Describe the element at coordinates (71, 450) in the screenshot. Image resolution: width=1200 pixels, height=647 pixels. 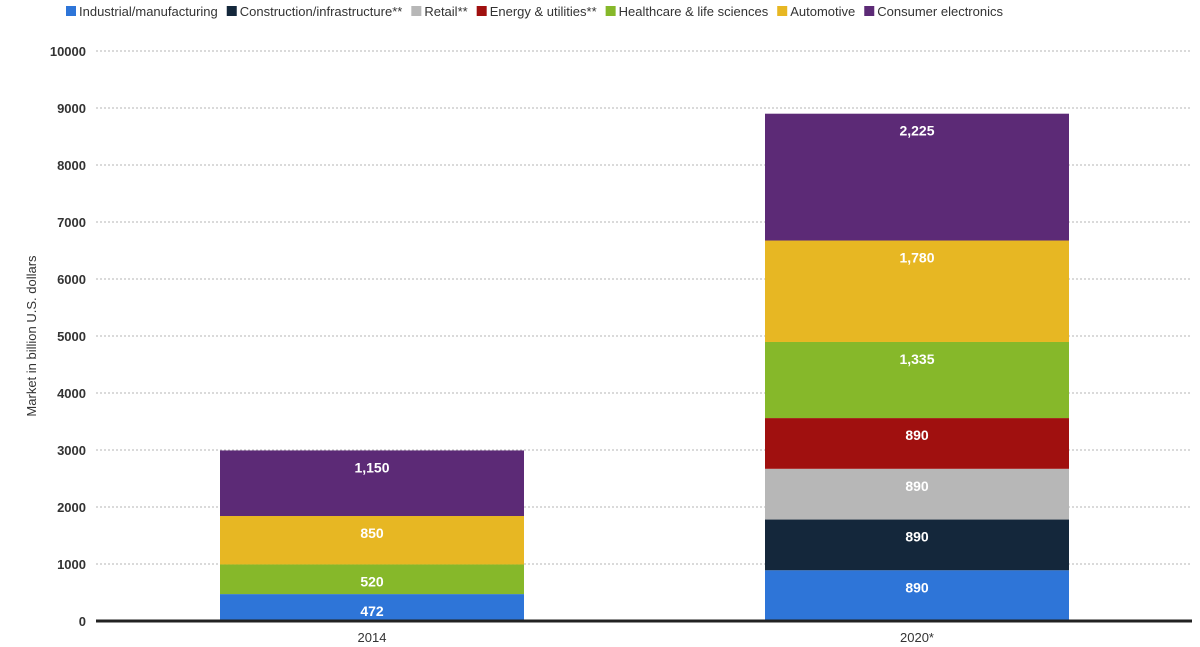
I see `y-tick-label: 3000` at that location.